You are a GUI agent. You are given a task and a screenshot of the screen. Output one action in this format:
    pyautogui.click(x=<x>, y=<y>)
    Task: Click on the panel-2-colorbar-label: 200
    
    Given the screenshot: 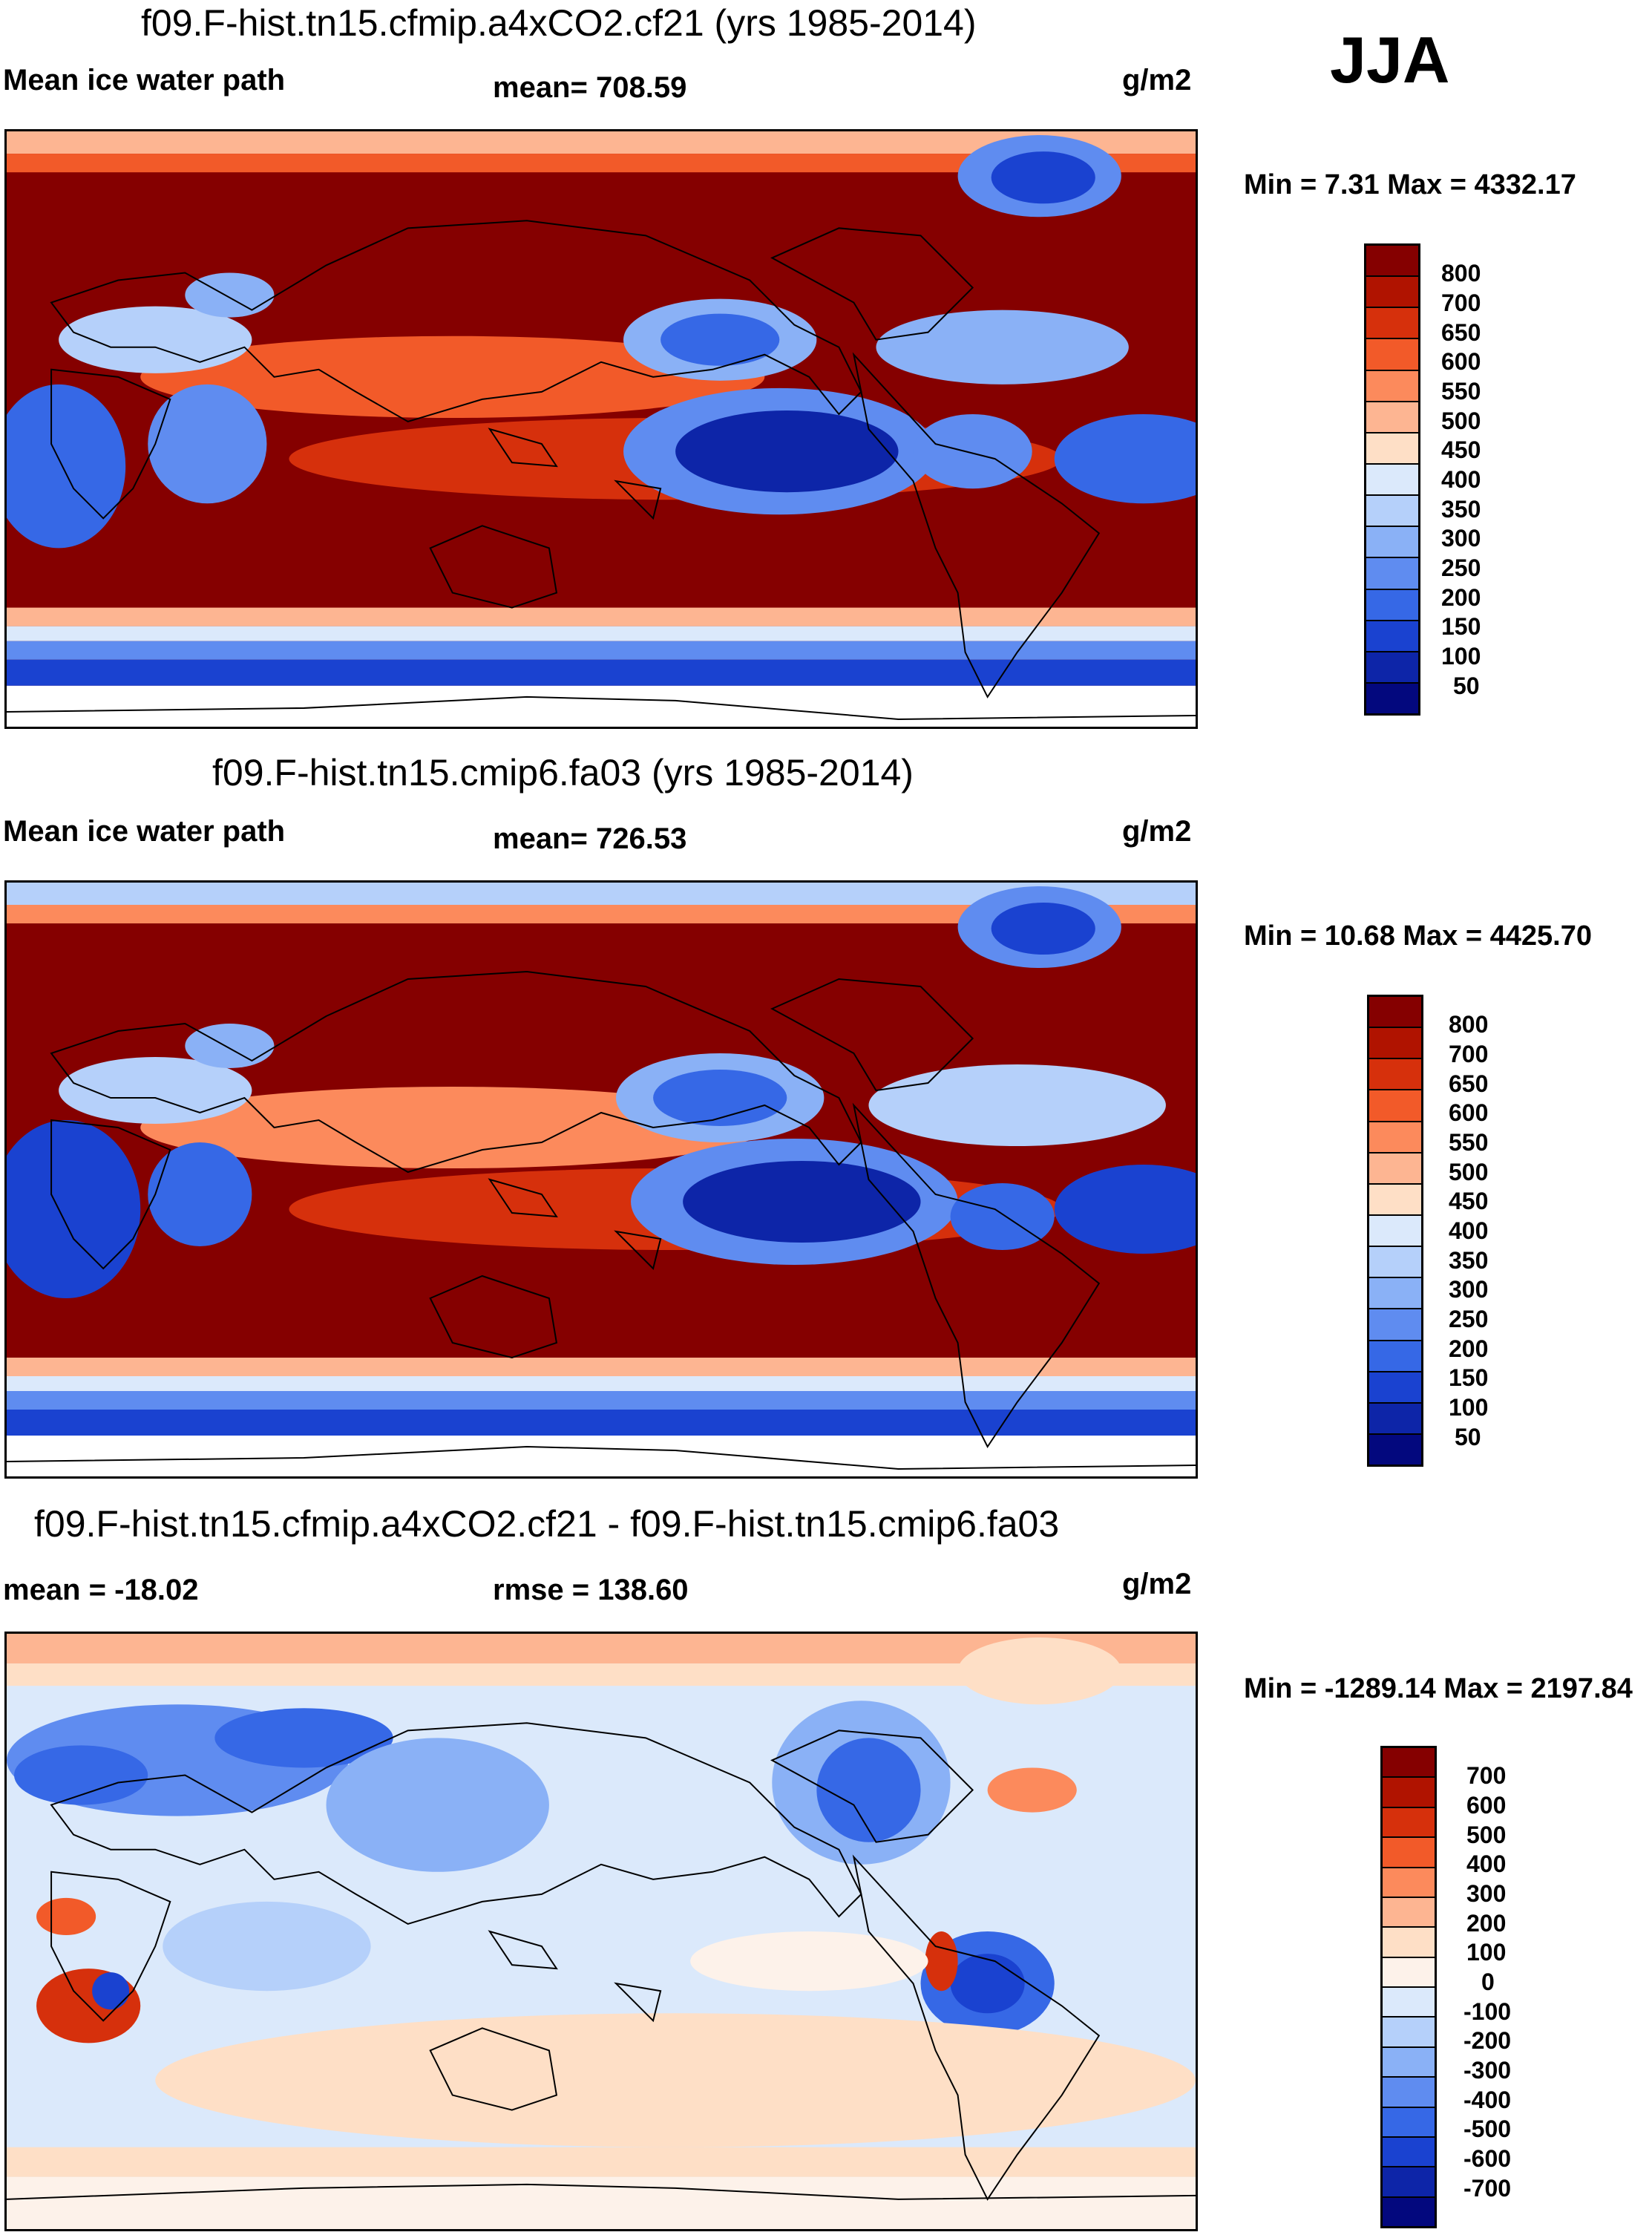 What is the action you would take?
    pyautogui.click(x=1469, y=1348)
    